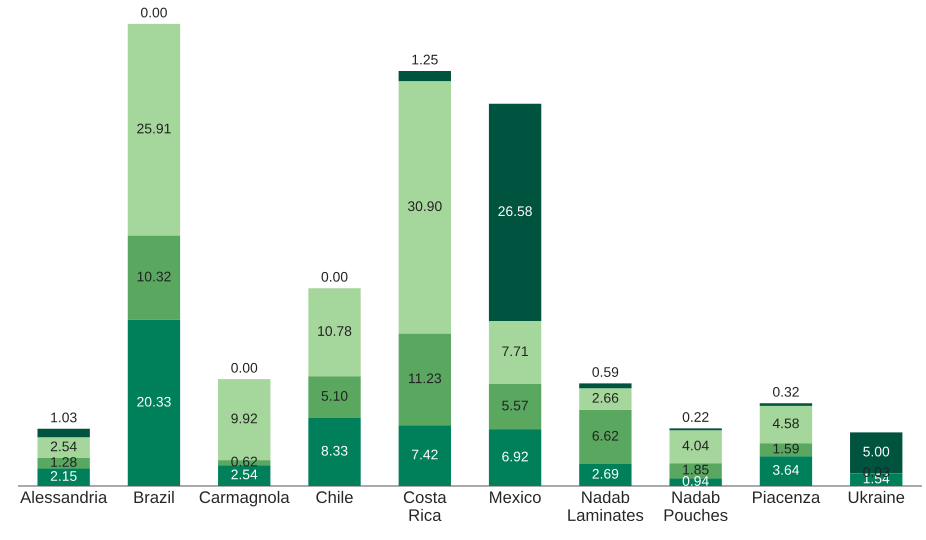 The width and height of the screenshot is (926, 540). Describe the element at coordinates (425, 506) in the screenshot. I see `x-tick-label: Costa Rica` at that location.